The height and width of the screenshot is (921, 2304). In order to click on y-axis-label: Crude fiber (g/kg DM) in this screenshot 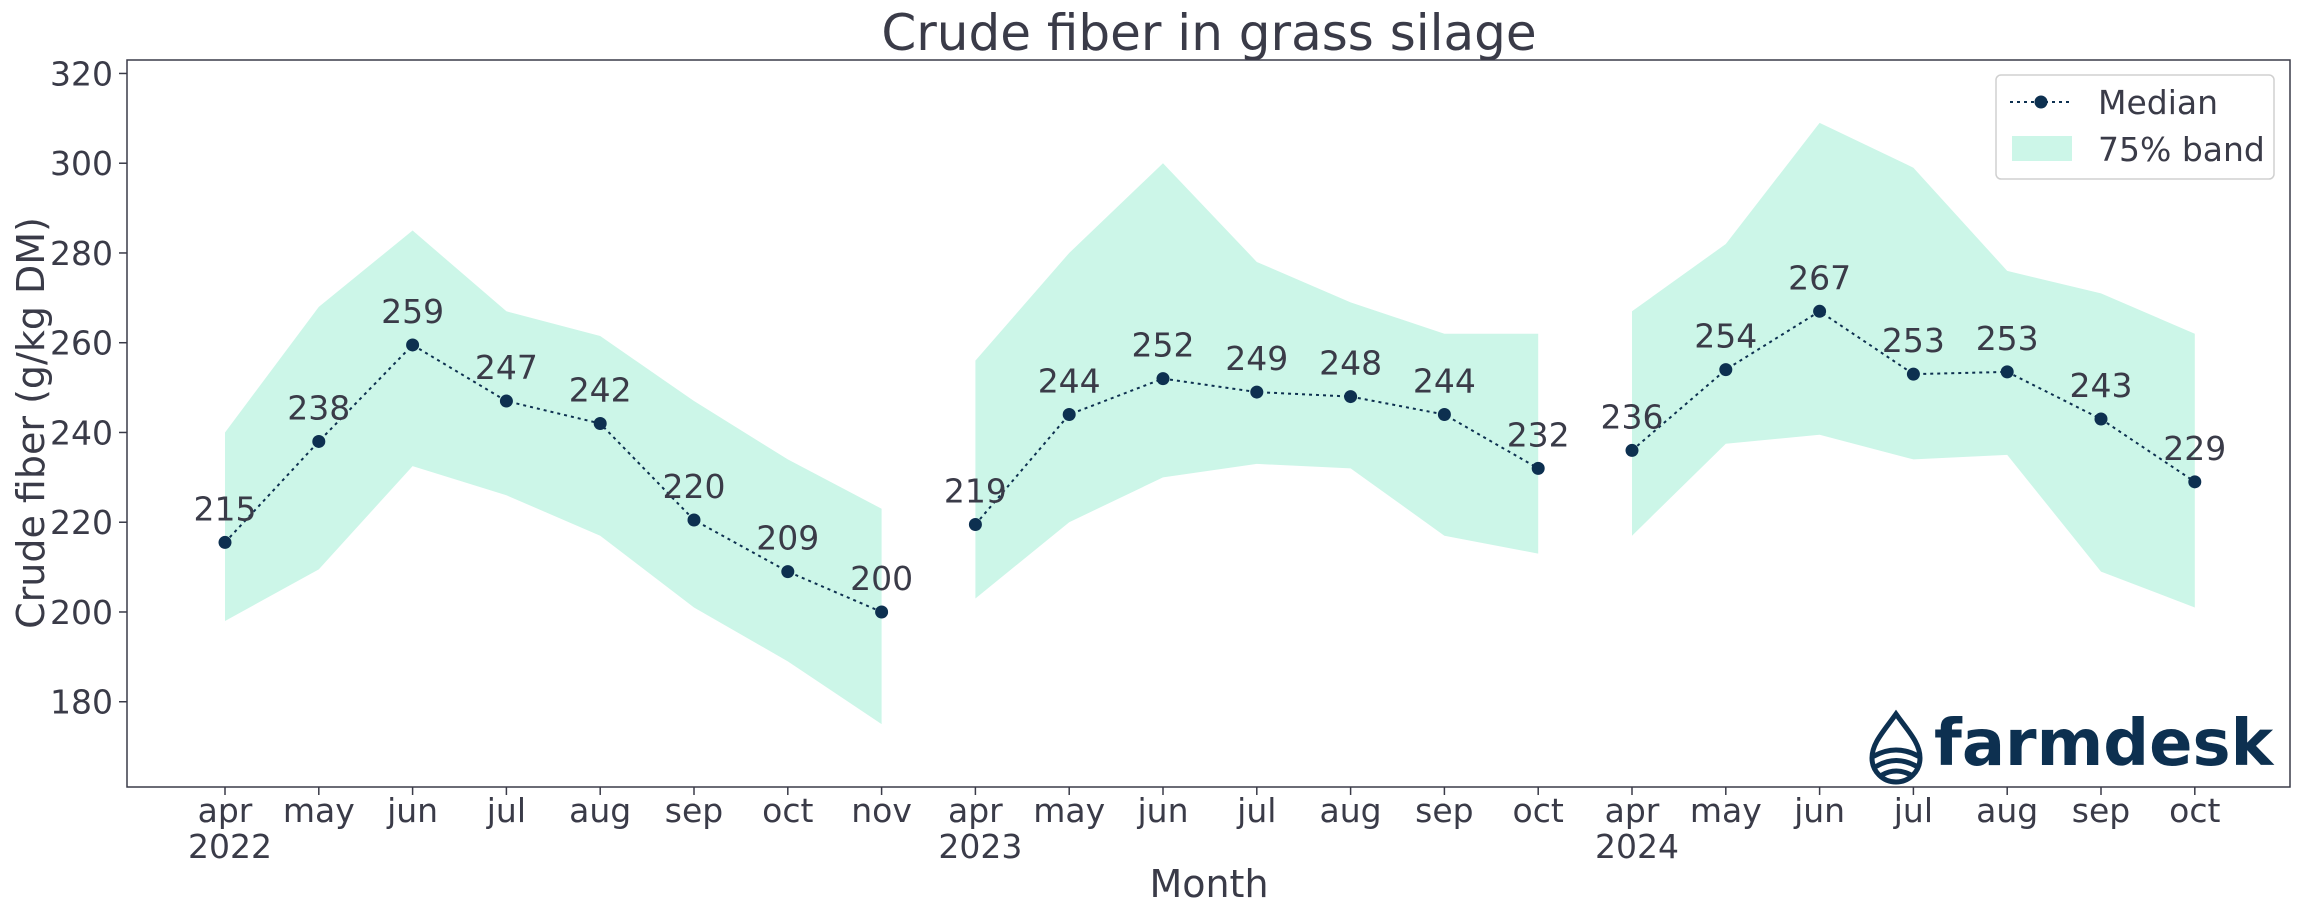, I will do `click(31, 423)`.